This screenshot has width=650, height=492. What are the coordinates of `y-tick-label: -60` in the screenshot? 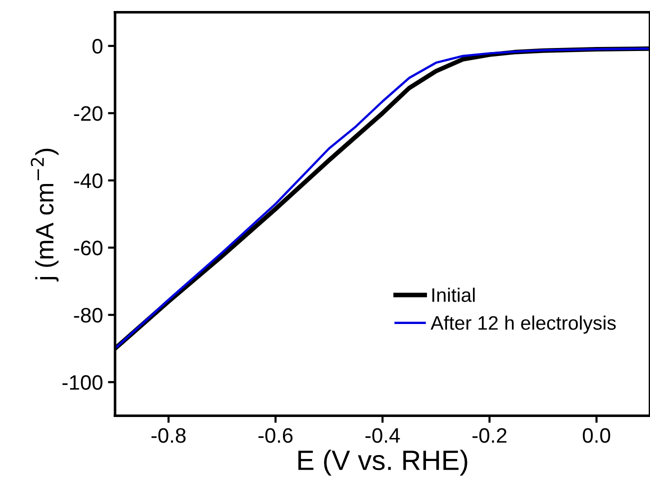 It's located at (88, 248).